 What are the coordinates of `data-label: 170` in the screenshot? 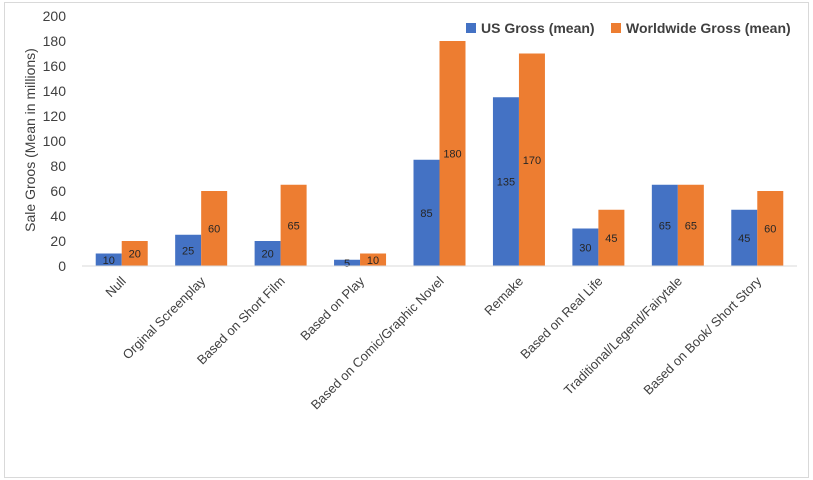 It's located at (532, 161).